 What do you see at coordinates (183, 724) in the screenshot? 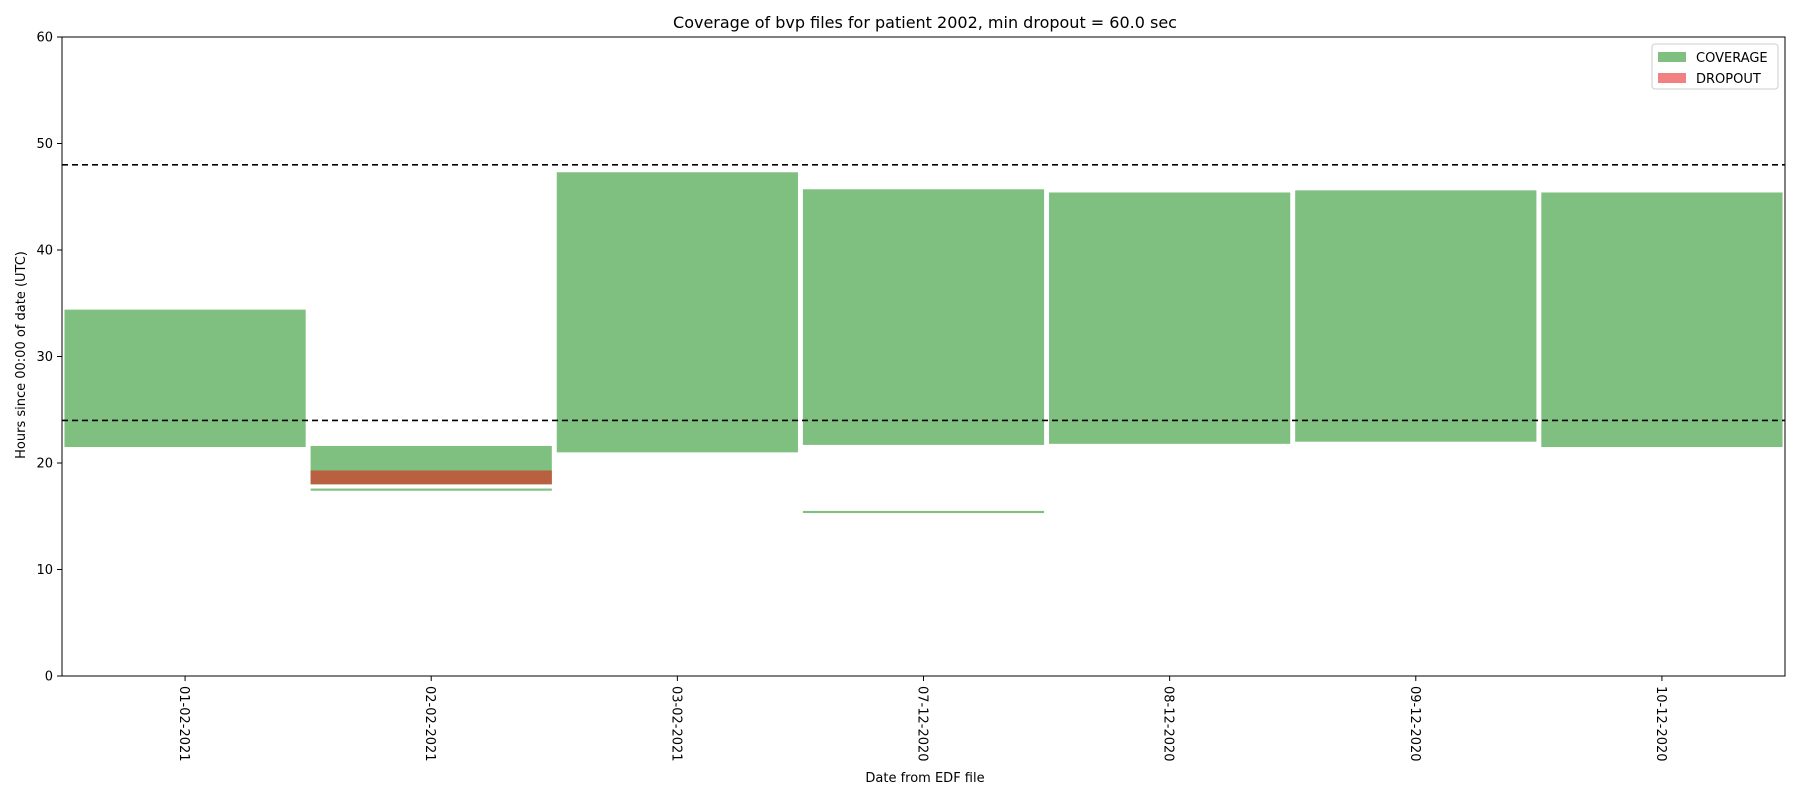
I see `x-tick-label: 01-02-2021` at bounding box center [183, 724].